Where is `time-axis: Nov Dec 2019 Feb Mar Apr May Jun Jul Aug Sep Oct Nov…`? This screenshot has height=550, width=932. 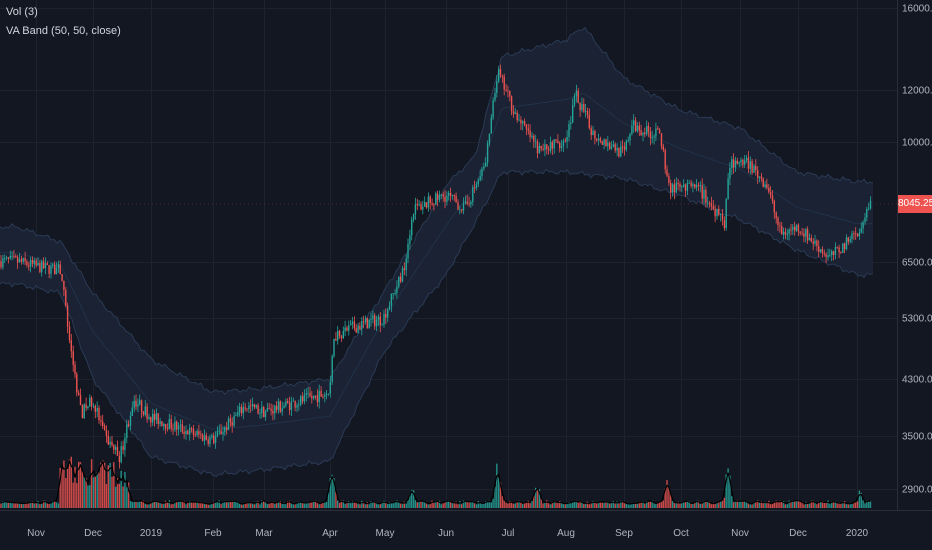
time-axis: Nov Dec 2019 Feb Mar Apr May Jun Jul Aug Sep Oct Nov… is located at coordinates (447, 533).